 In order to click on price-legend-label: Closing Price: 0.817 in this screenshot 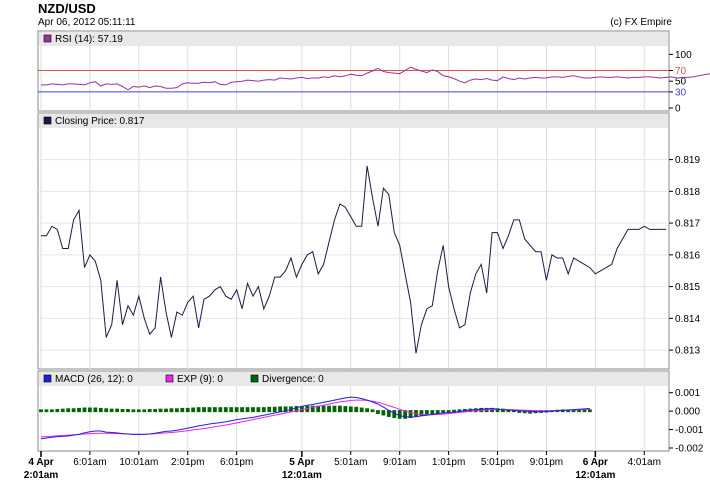, I will do `click(100, 121)`.